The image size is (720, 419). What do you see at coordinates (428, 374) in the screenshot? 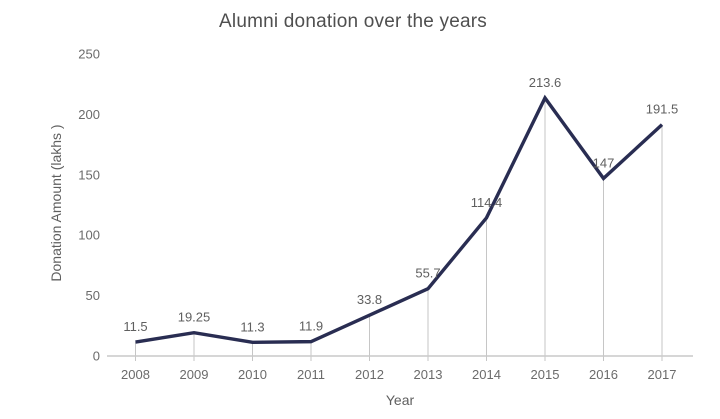
I see `x-tick-label: 2013` at bounding box center [428, 374].